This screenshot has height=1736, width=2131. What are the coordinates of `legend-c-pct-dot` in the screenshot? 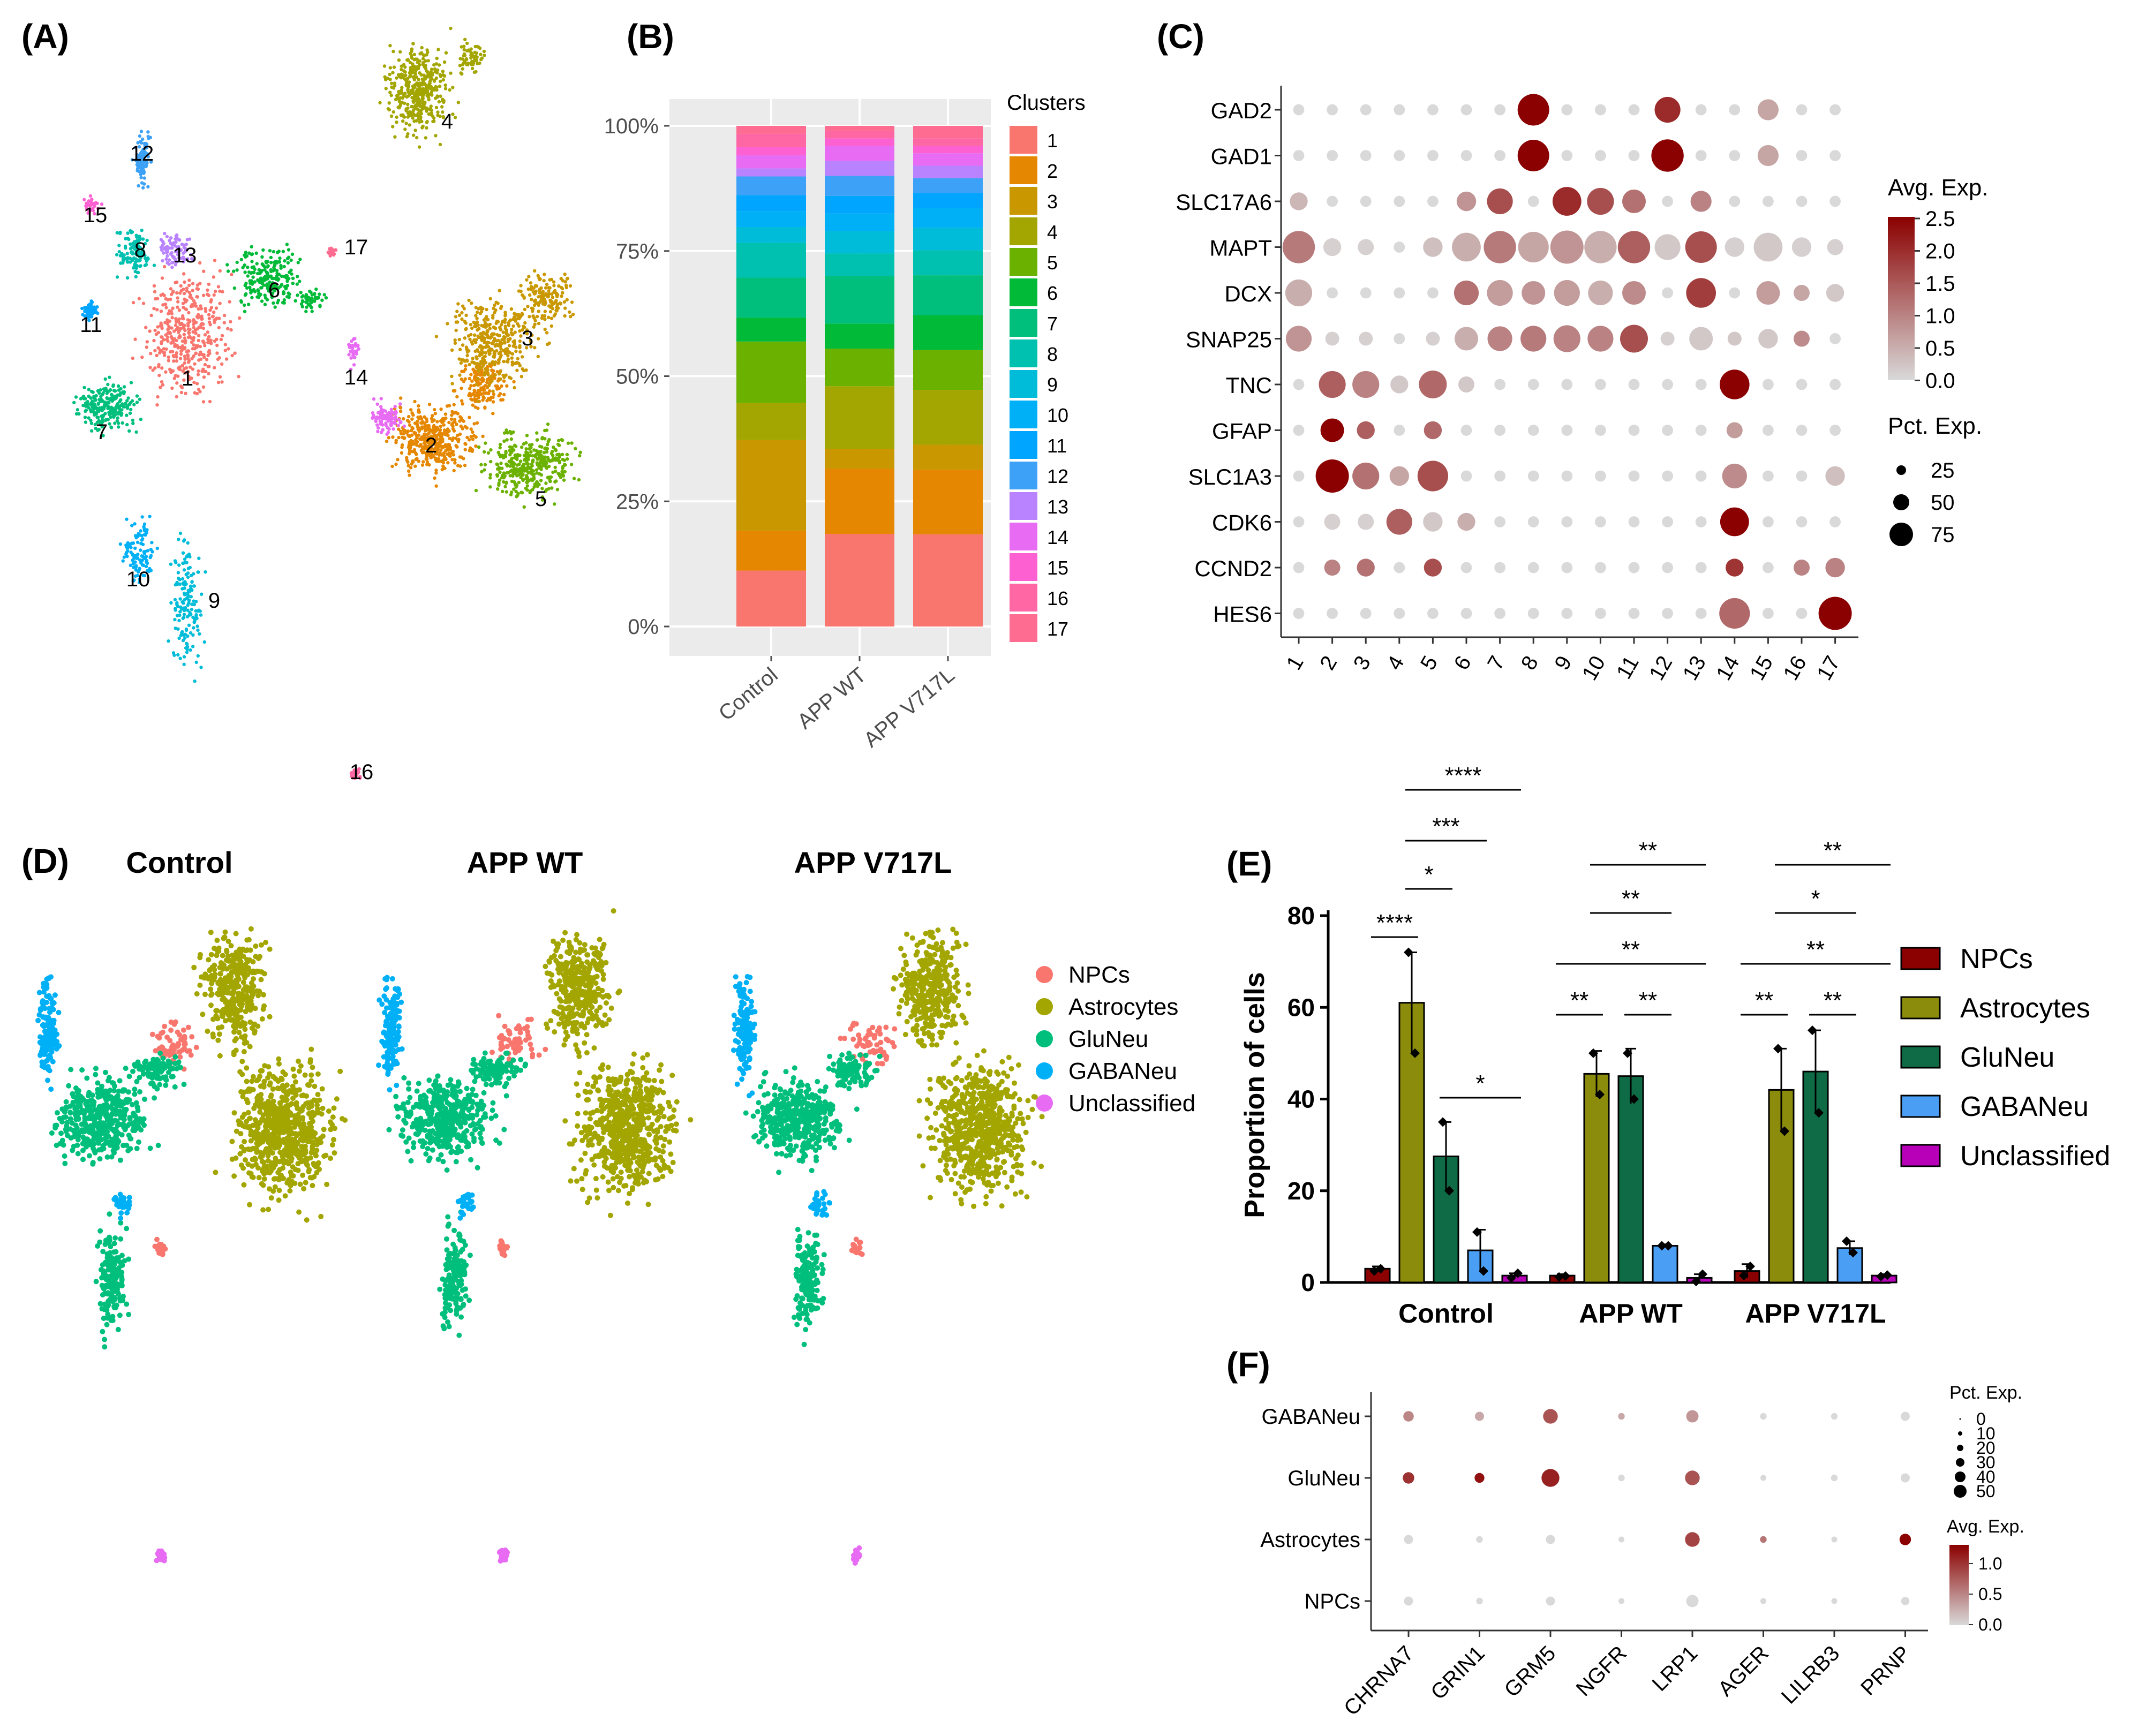 It's located at (1901, 470).